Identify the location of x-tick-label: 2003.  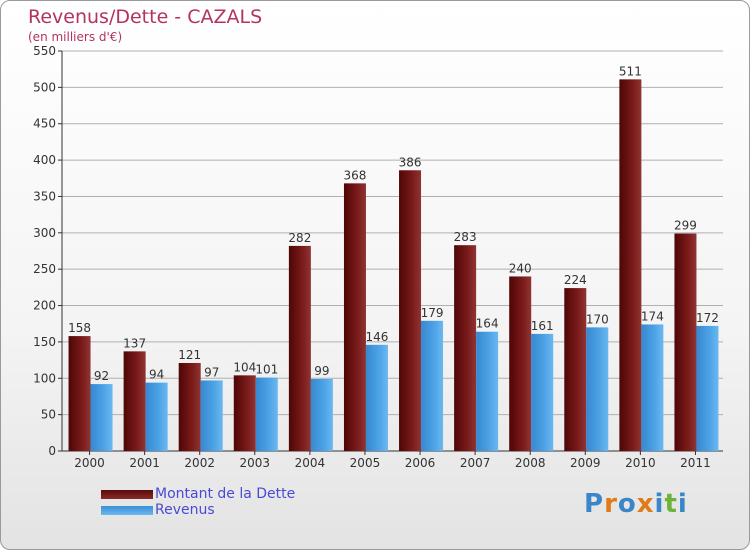
(255, 463).